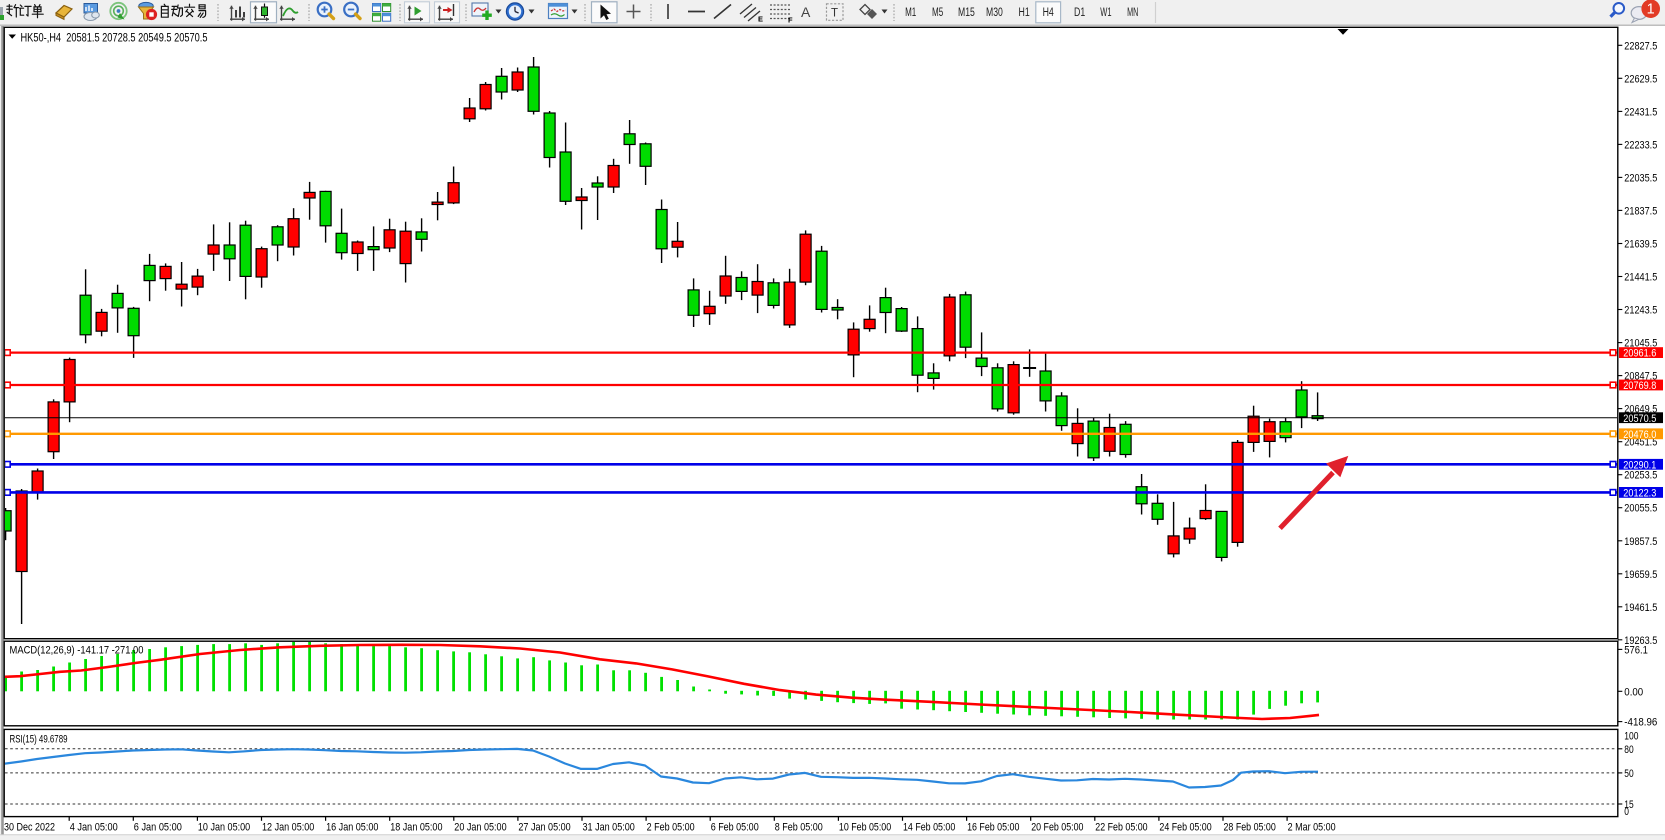 The width and height of the screenshot is (1665, 840). Describe the element at coordinates (1250, 828) in the screenshot. I see `svg-text: 28 Feb 05:00` at that location.